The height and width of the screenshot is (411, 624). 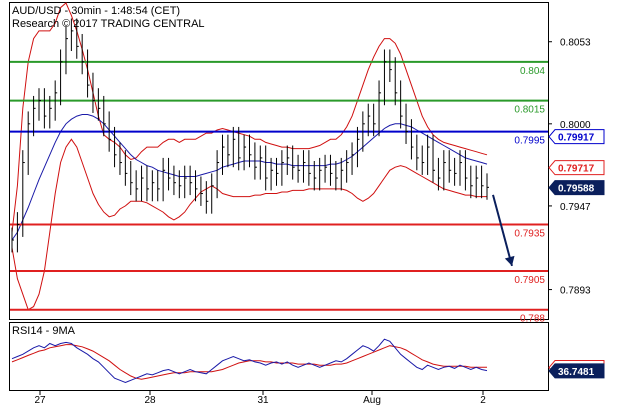 I want to click on rsi-badge-1-shape, so click(x=576, y=371).